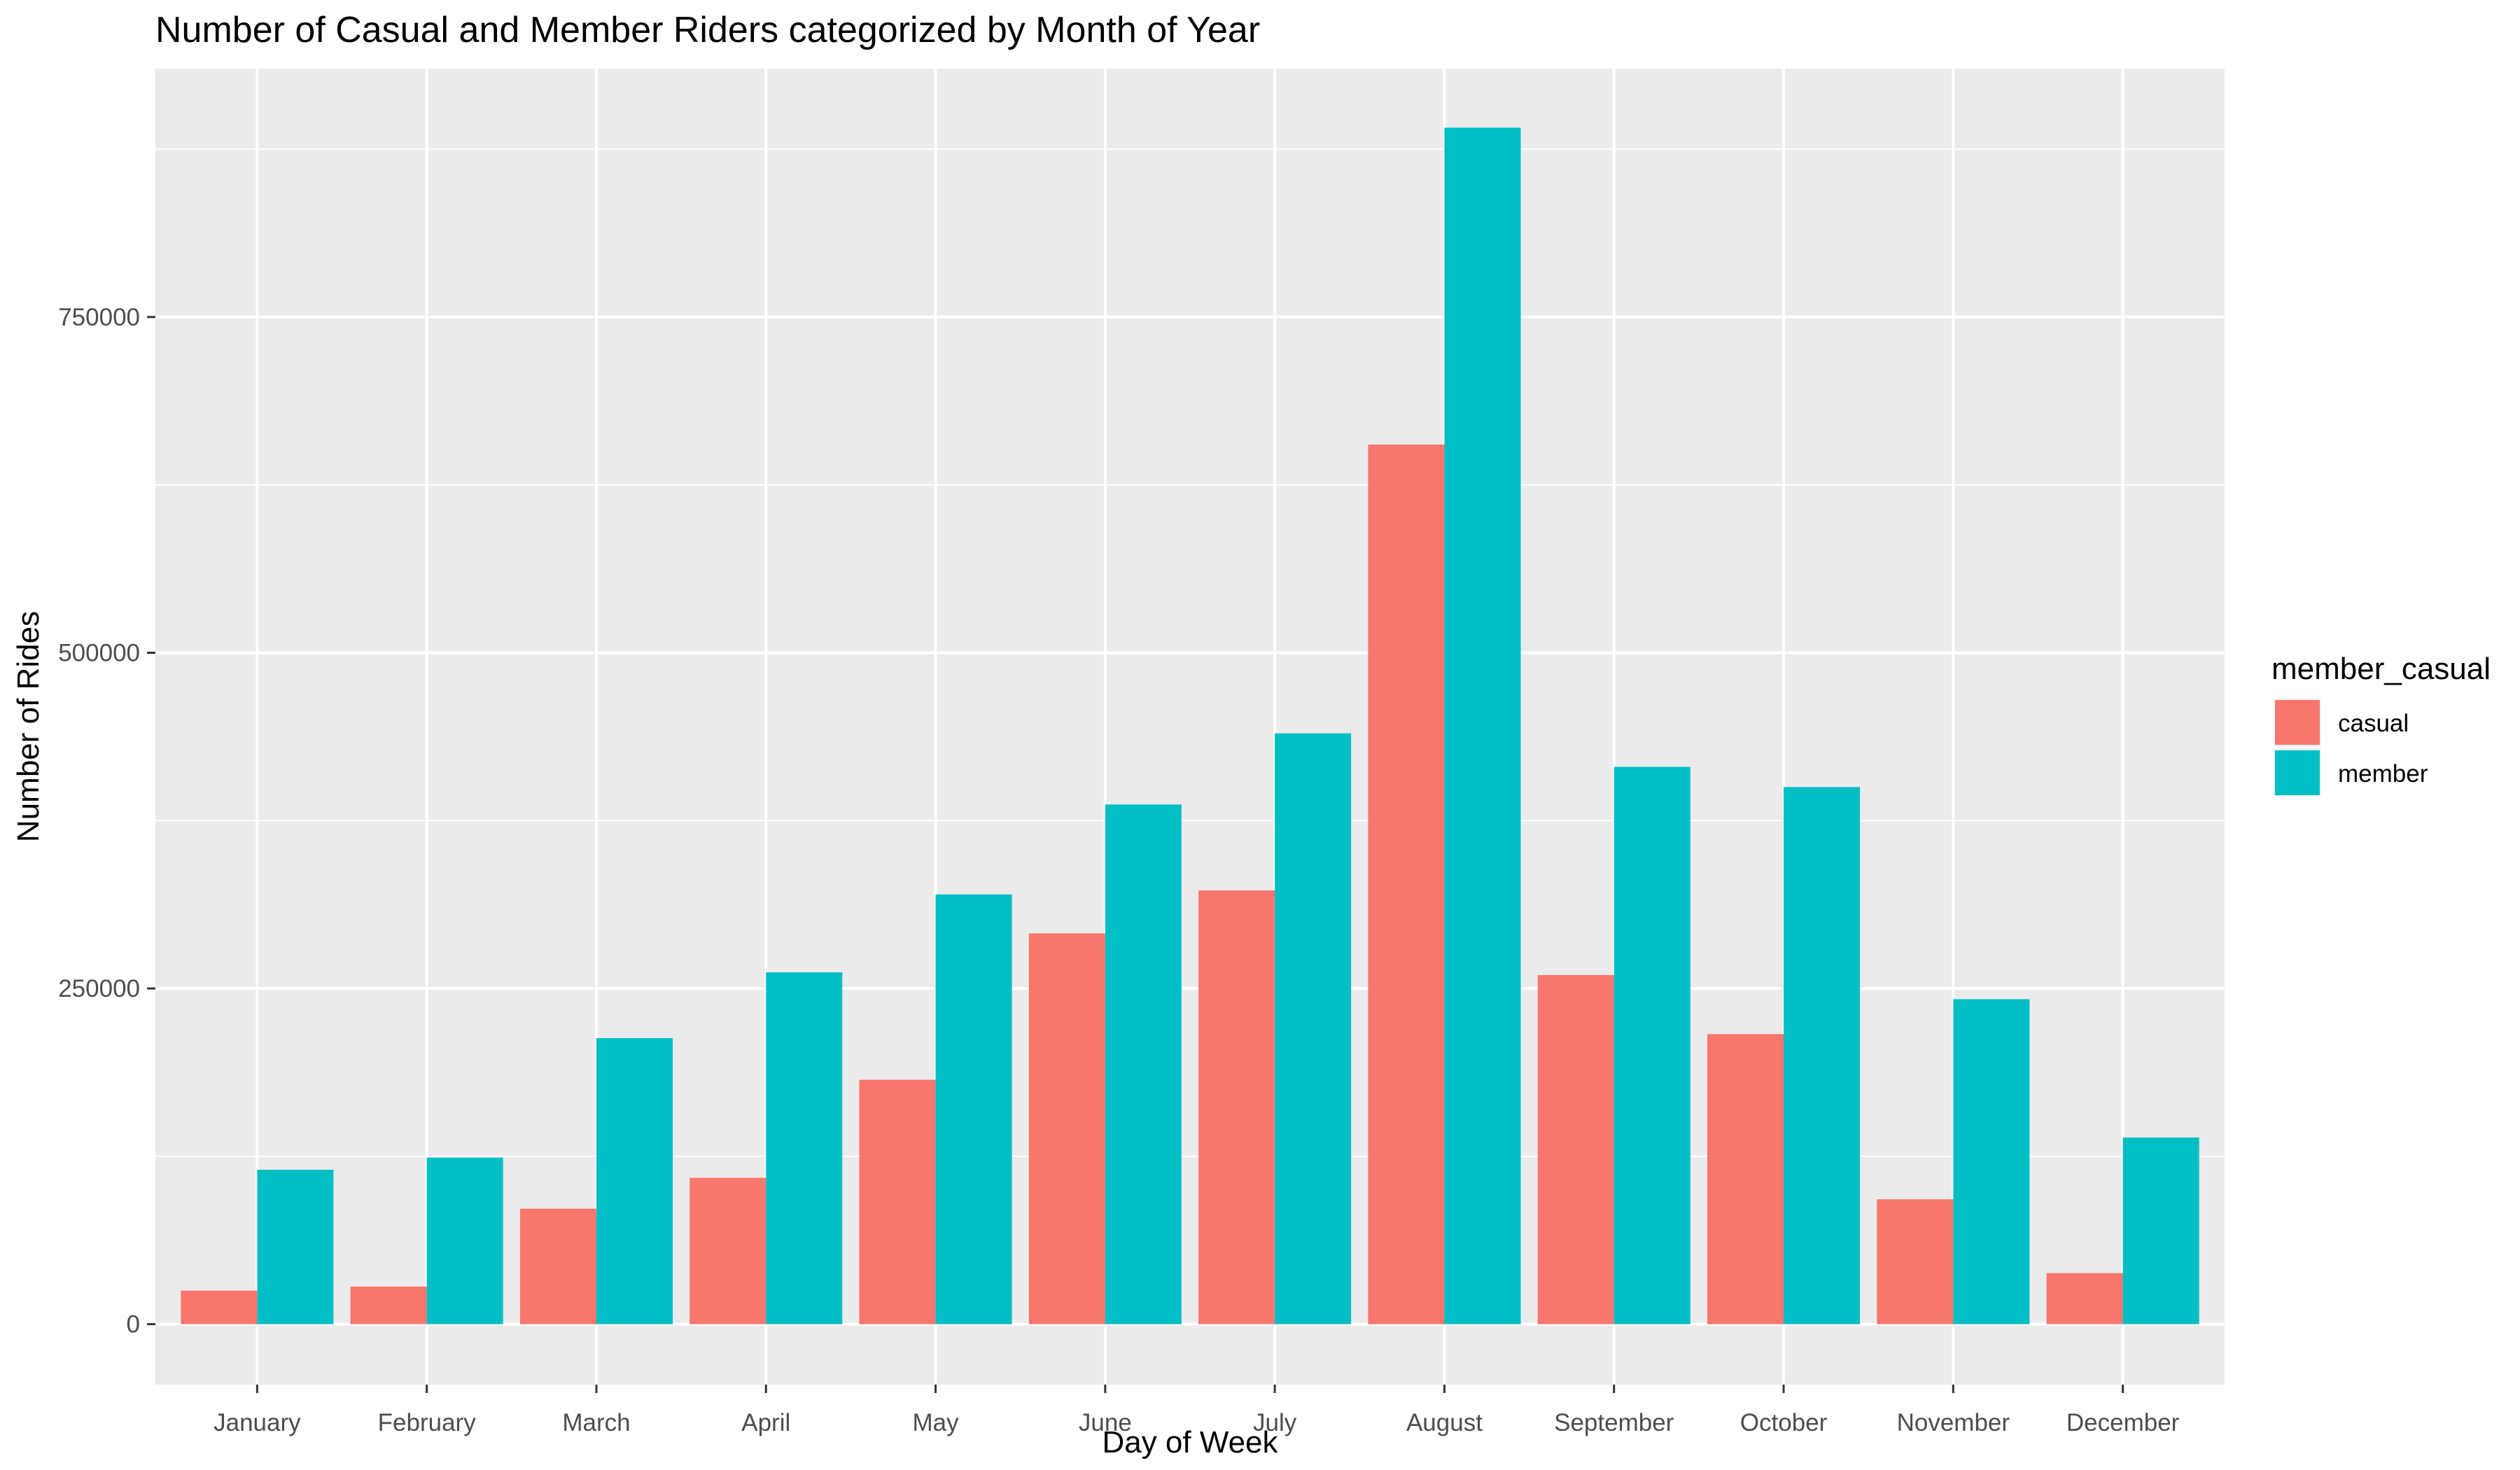 This screenshot has width=2520, height=1470. Describe the element at coordinates (2084, 1298) in the screenshot. I see `bar-casual-december` at that location.